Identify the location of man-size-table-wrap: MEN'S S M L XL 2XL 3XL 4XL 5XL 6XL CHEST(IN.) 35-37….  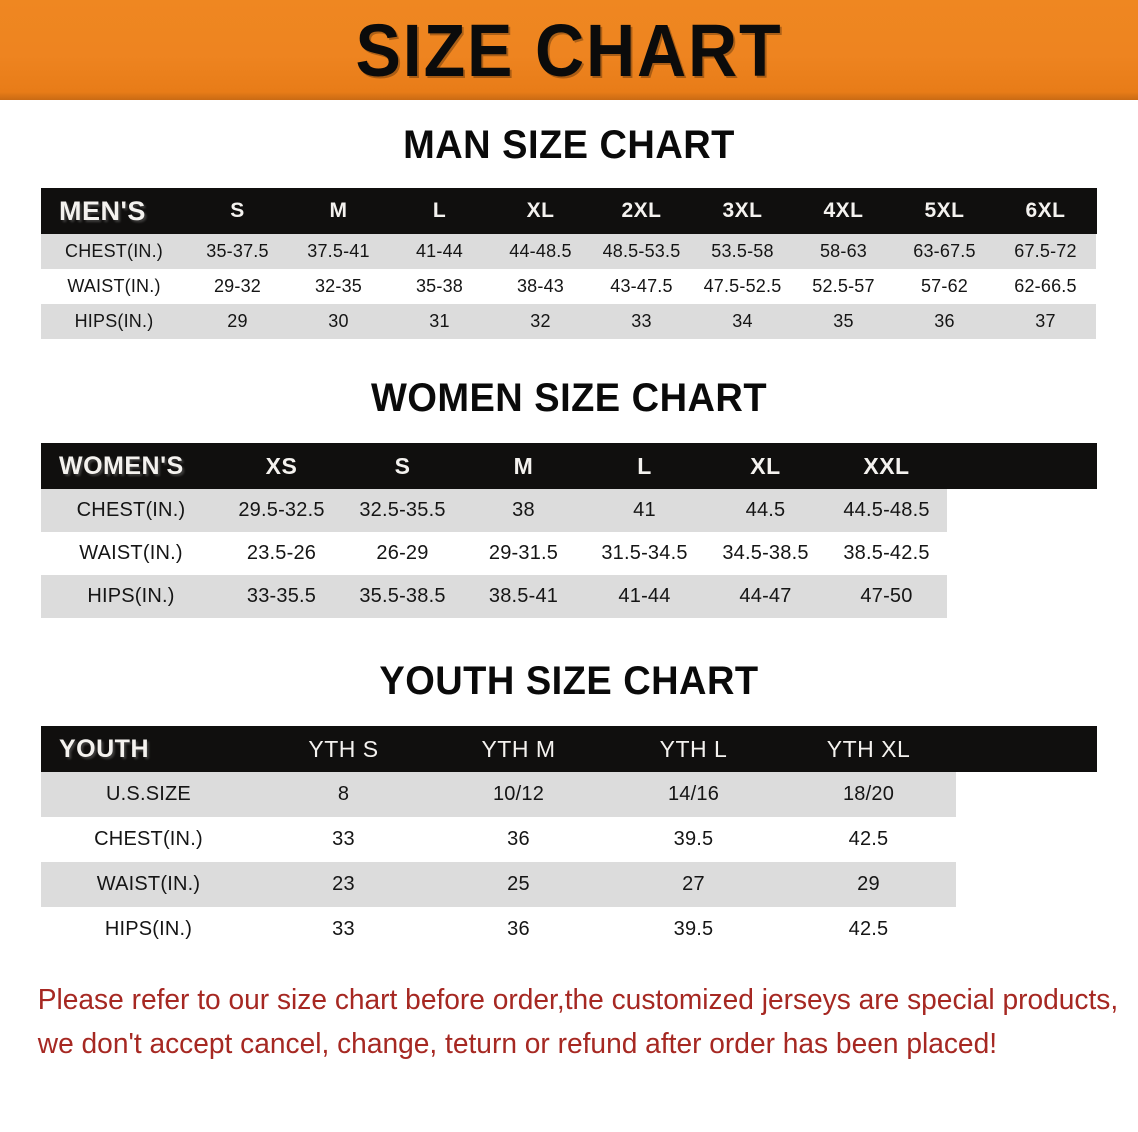
(569, 263).